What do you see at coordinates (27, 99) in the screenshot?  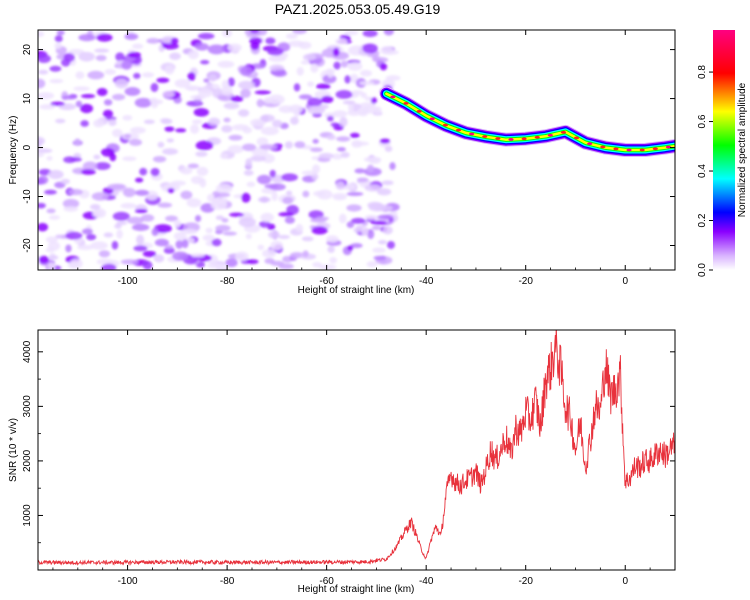 I see `spectrogram-y-tick-label: 10` at bounding box center [27, 99].